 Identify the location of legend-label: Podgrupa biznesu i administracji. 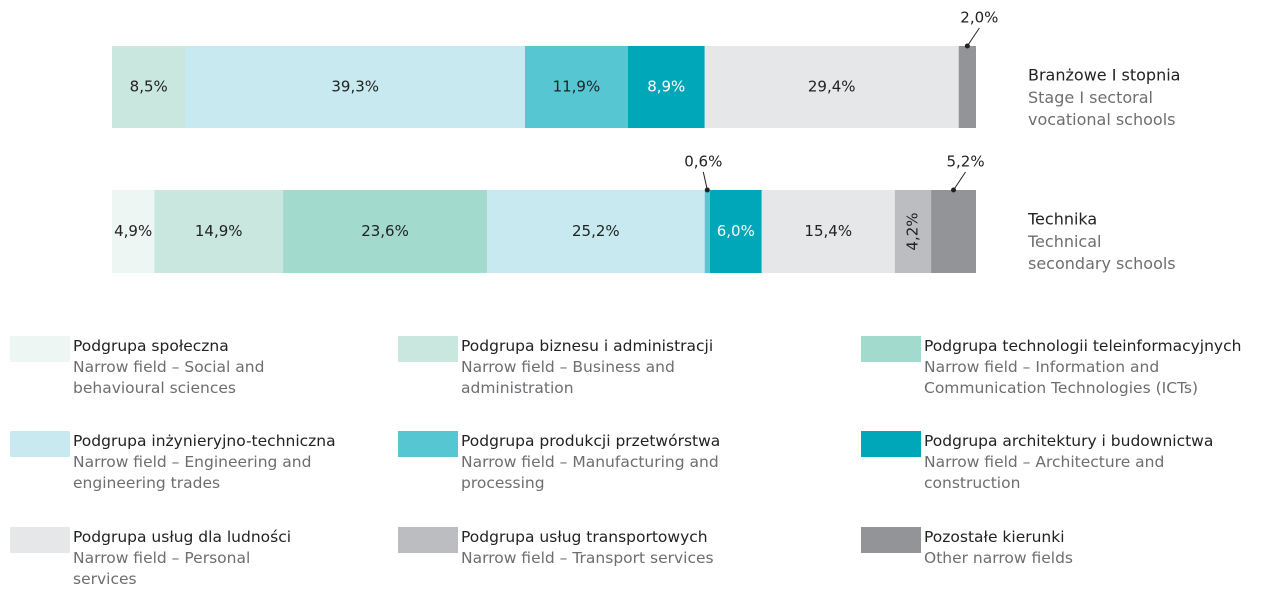
(587, 346).